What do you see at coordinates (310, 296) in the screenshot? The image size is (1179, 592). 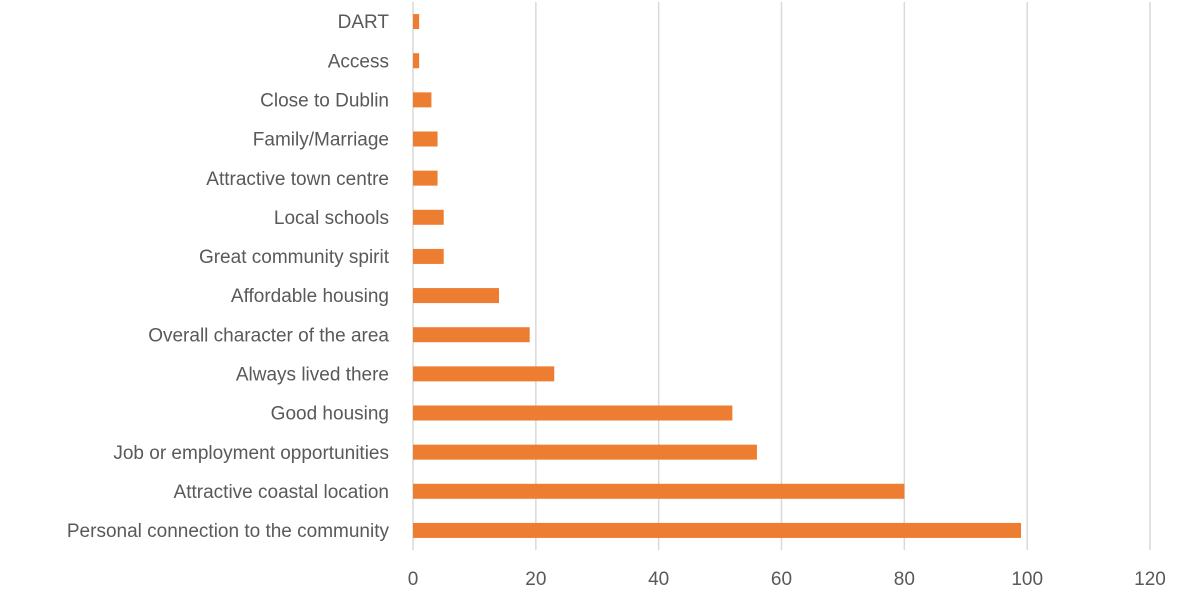 I see `category-label: Affordable housing` at bounding box center [310, 296].